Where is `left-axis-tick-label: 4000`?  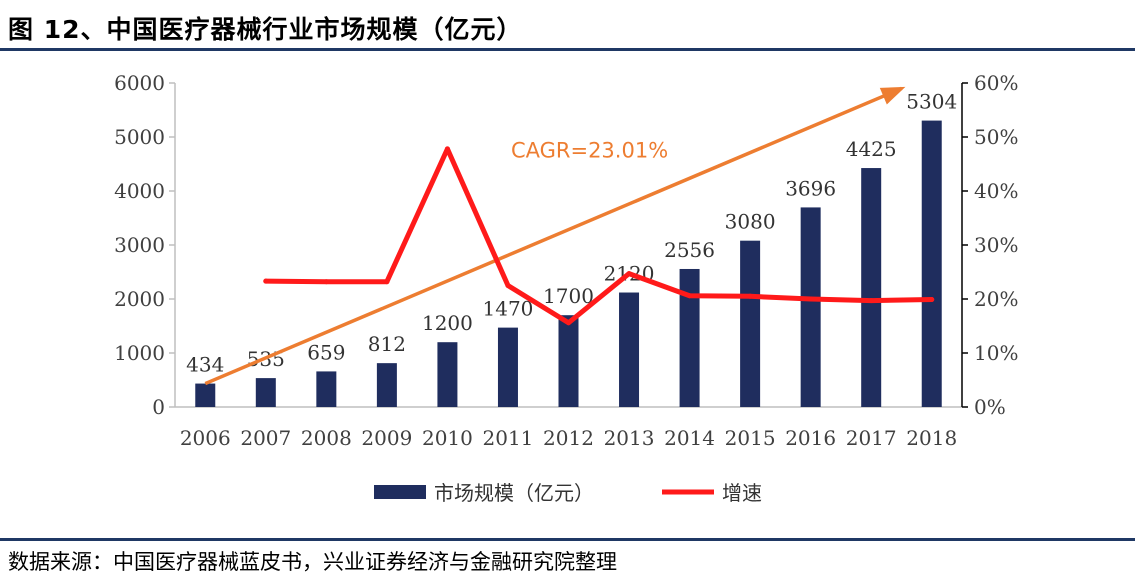 left-axis-tick-label: 4000 is located at coordinates (139, 191).